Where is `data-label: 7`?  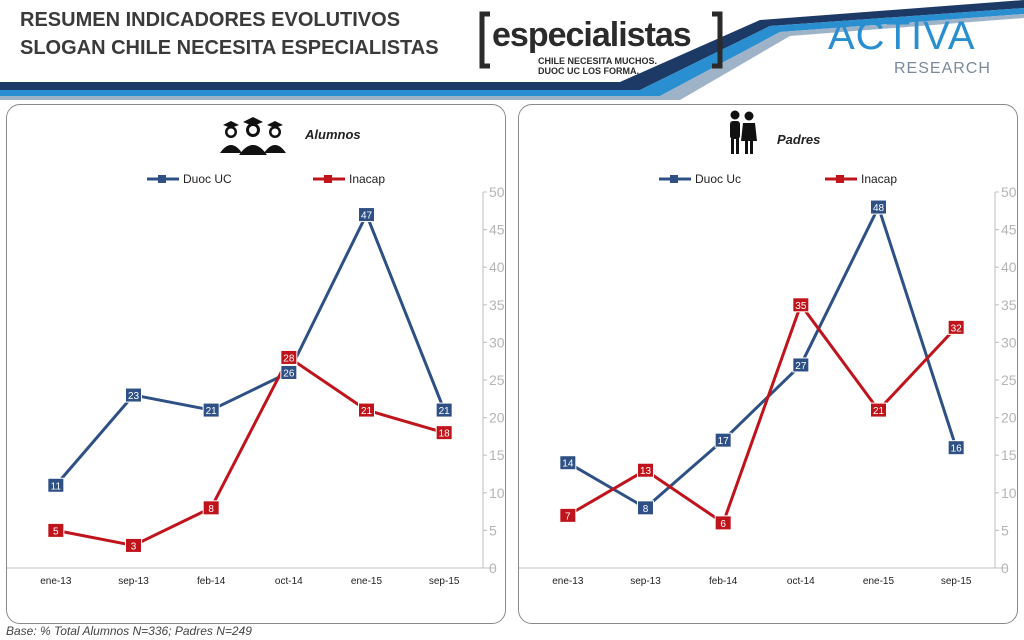
data-label: 7 is located at coordinates (568, 516).